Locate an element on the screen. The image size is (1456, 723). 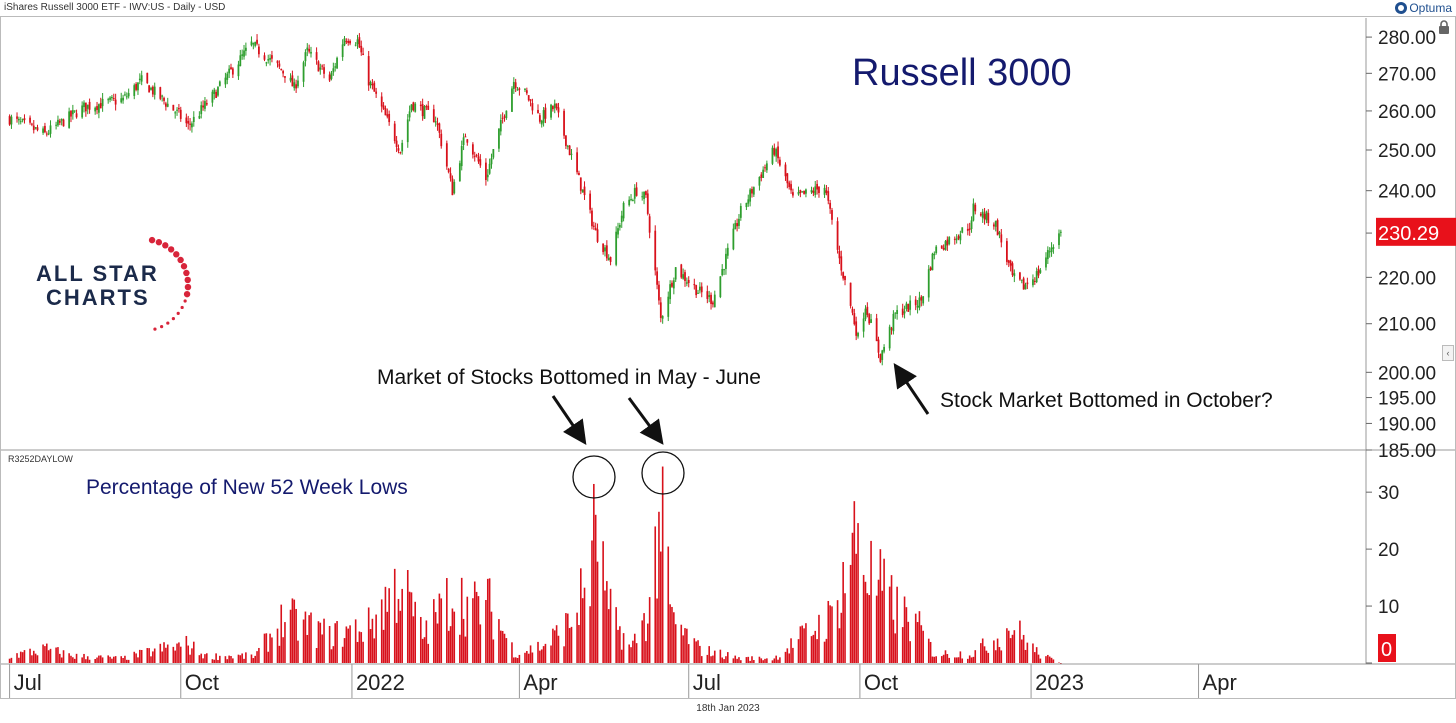
date-axis: Jul Oct 2022 Apr Jul Oct 2023 Apr is located at coordinates (623, 681).